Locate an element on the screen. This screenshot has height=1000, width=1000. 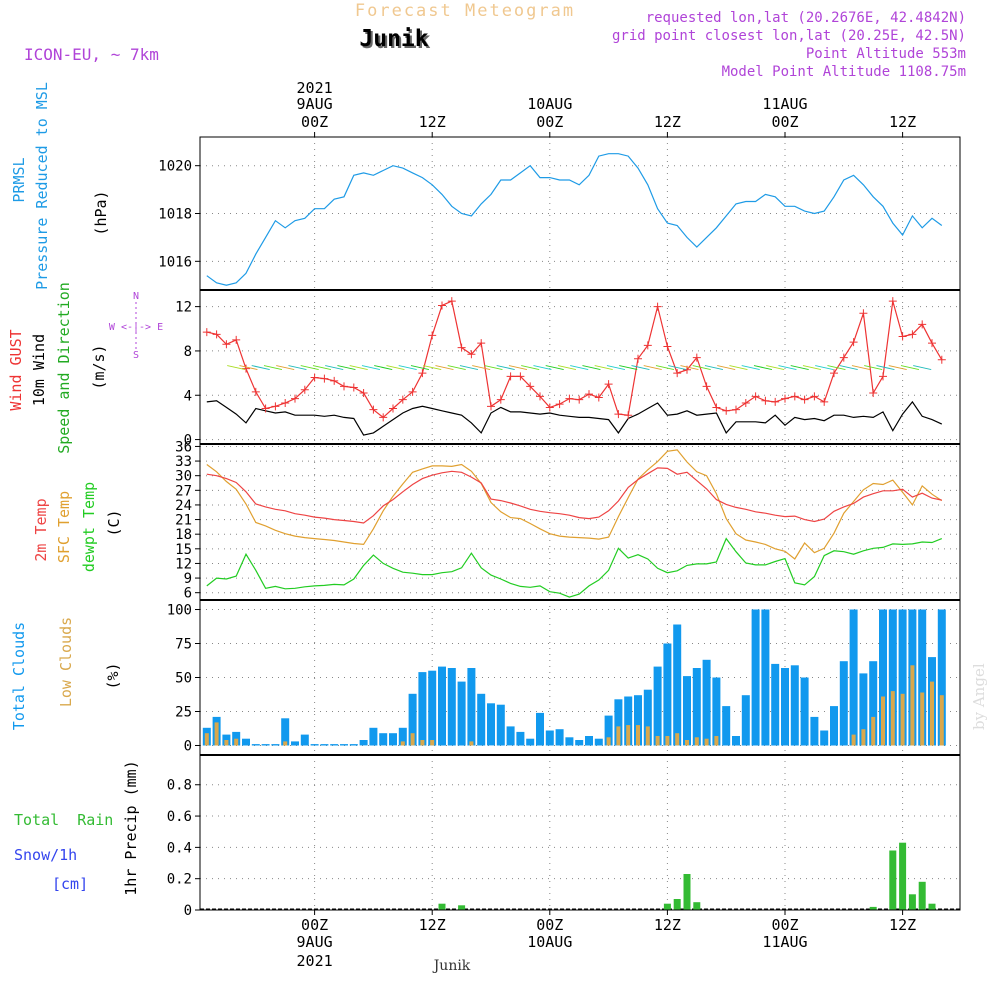
time-label-top: 11AUG is located at coordinates (784, 104).